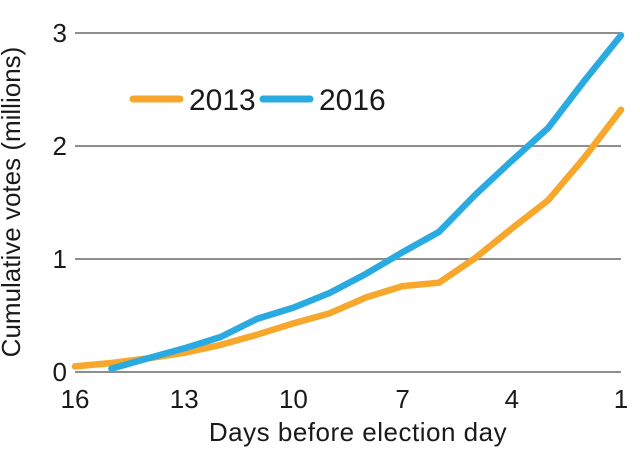 The image size is (640, 455). I want to click on x-tick-label-13: 13, so click(184, 399).